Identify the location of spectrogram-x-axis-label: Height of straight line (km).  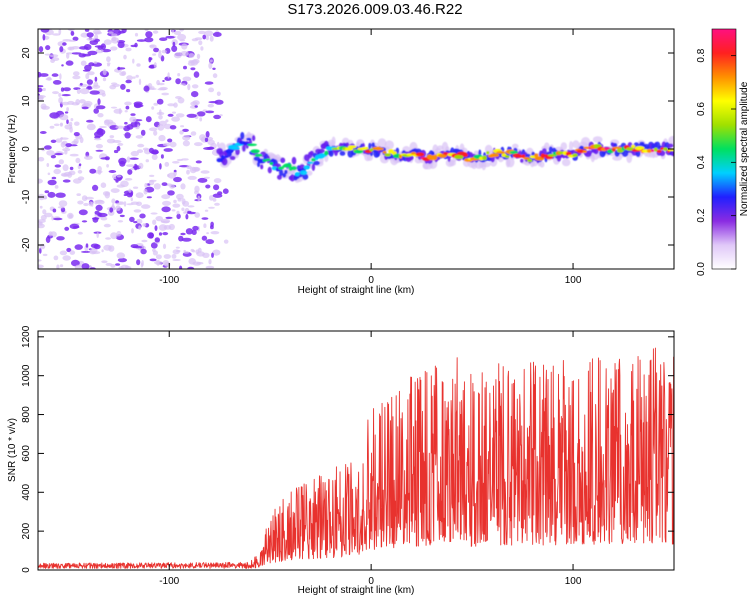
(356, 290).